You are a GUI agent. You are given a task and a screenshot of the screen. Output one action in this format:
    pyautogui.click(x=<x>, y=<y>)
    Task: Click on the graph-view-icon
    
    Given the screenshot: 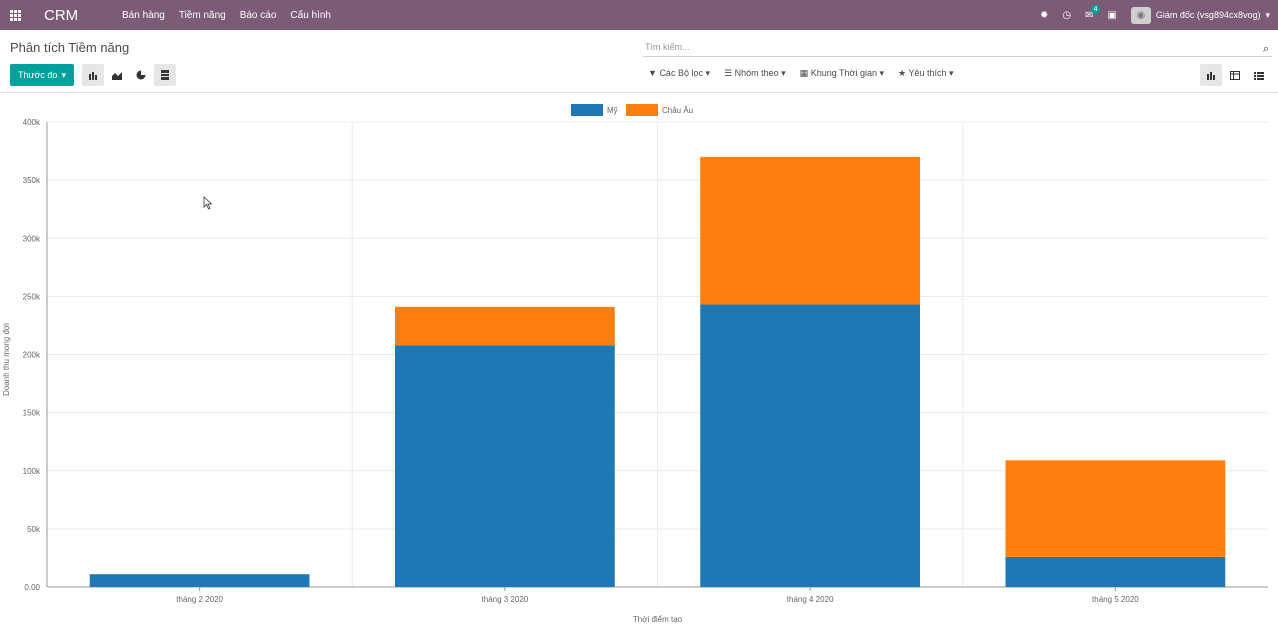 What is the action you would take?
    pyautogui.click(x=1211, y=75)
    